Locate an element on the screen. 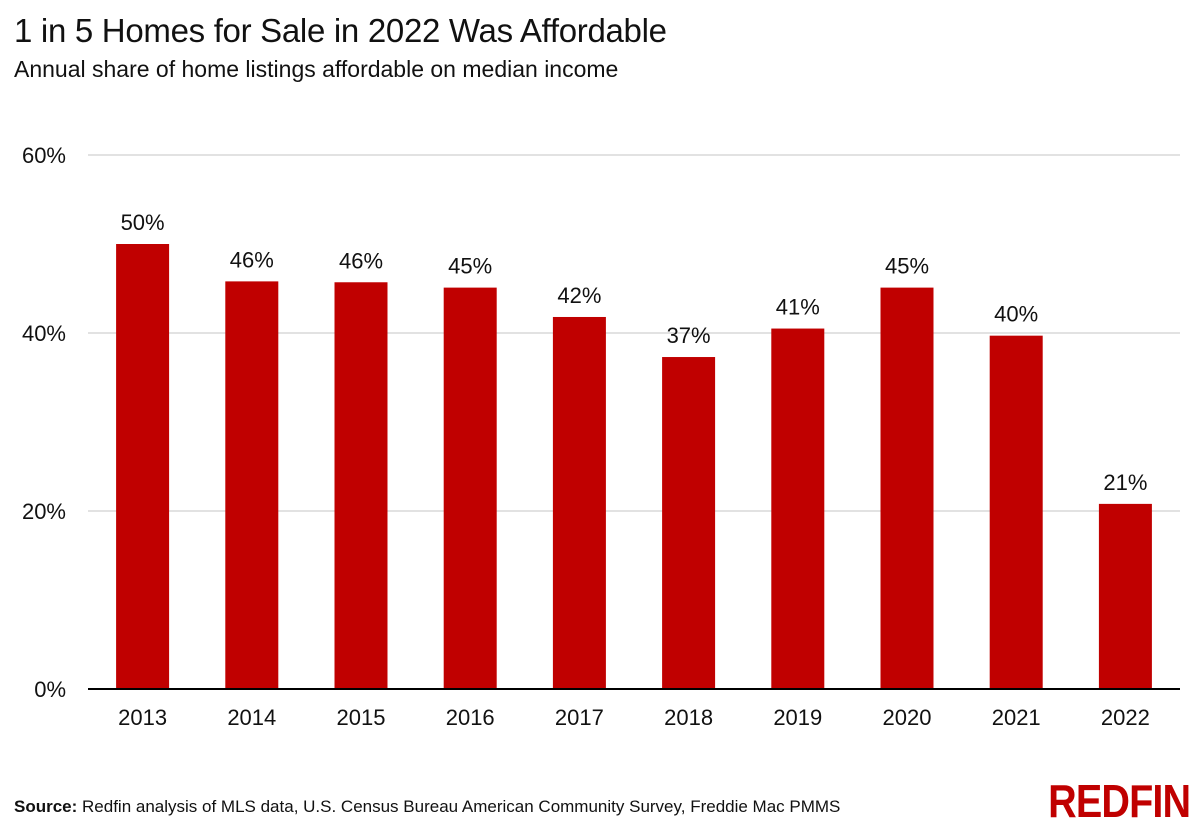 This screenshot has width=1200, height=833. y-tick-label: 40% is located at coordinates (44, 333).